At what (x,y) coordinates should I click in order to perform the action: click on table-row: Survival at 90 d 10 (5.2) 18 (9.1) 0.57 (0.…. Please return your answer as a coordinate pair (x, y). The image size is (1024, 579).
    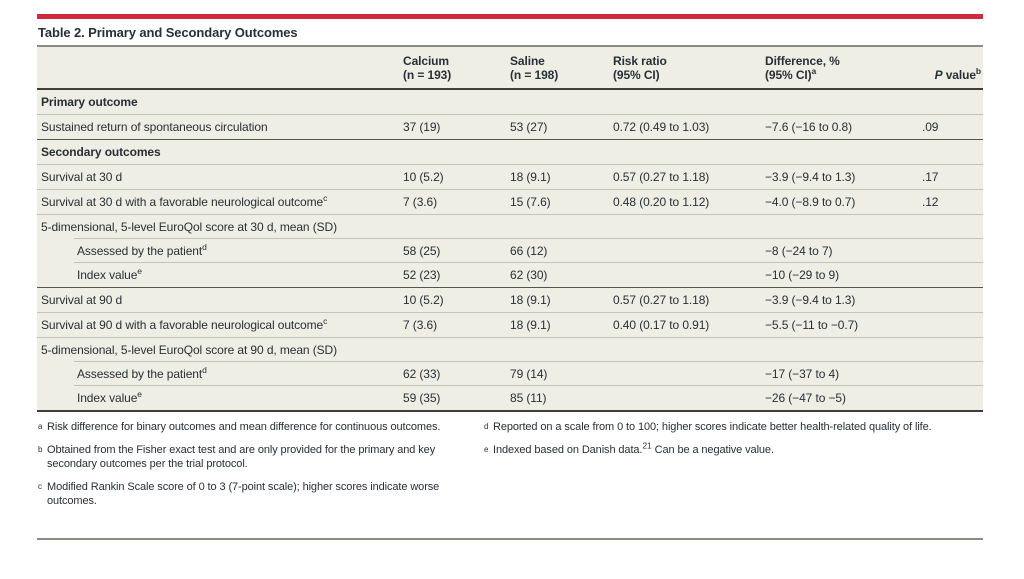
    Looking at the image, I should click on (510, 299).